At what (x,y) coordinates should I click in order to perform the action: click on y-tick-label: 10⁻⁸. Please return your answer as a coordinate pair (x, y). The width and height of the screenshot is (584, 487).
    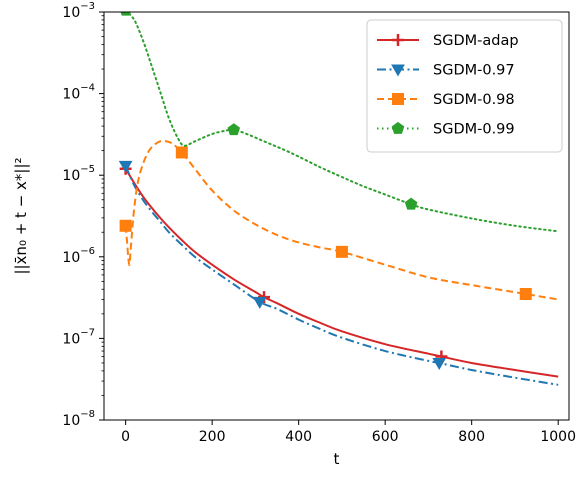
    Looking at the image, I should click on (78, 419).